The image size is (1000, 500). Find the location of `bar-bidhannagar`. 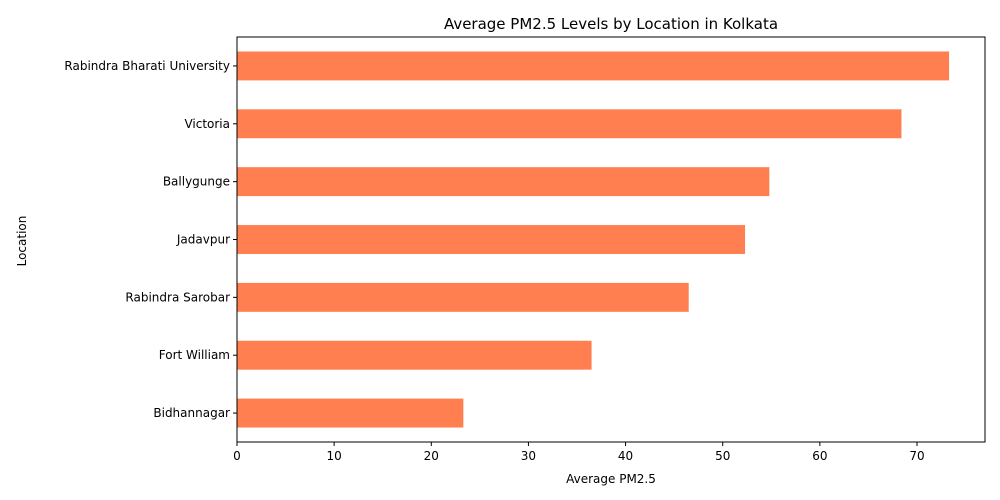

bar-bidhannagar is located at coordinates (350, 413).